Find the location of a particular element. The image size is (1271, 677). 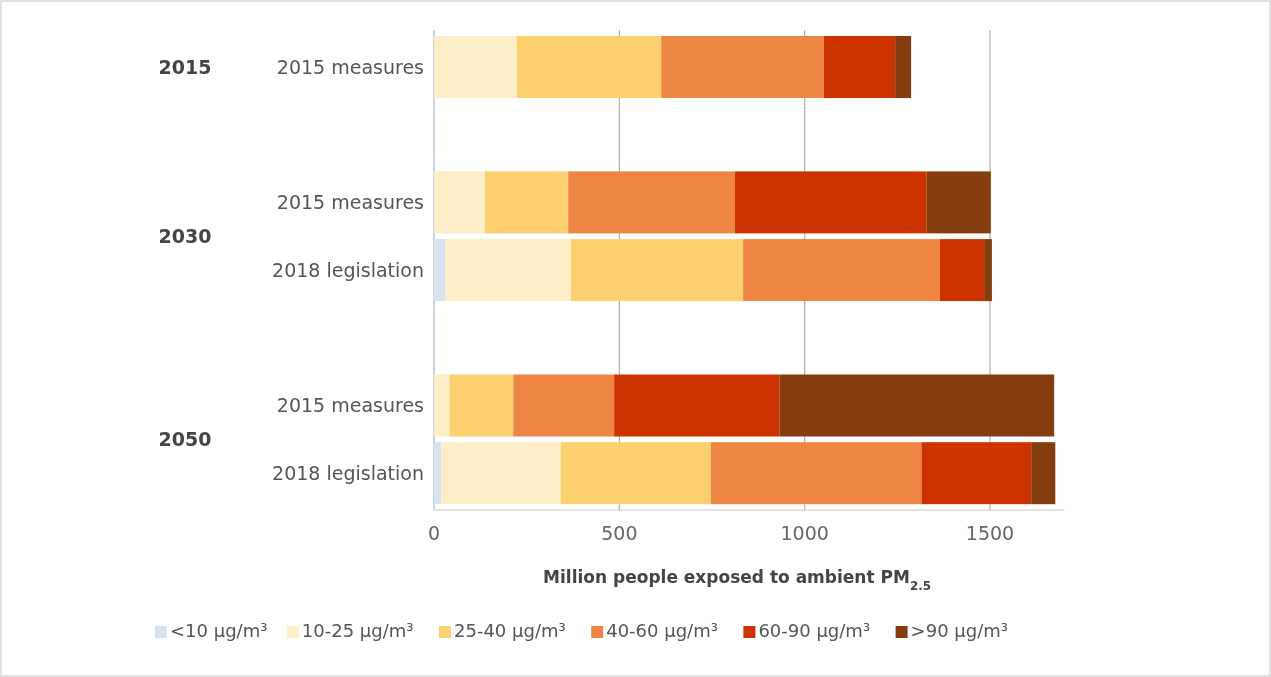

legend-label: 40-60 µg/m³ is located at coordinates (662, 630).